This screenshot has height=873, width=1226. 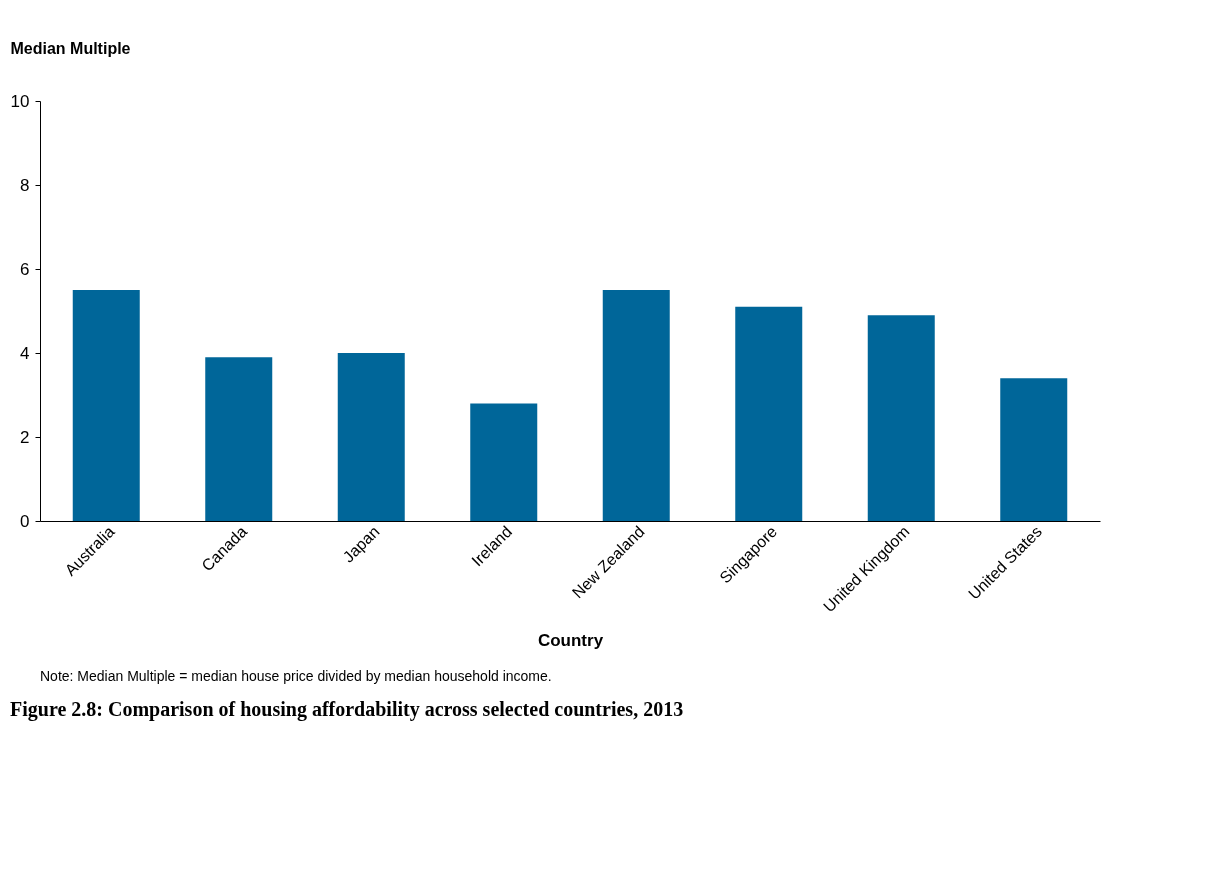 I want to click on x-axis-title: Country, so click(x=570, y=641).